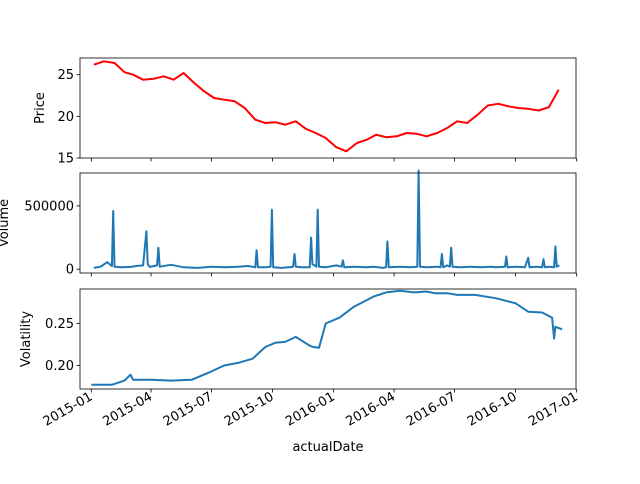 The width and height of the screenshot is (640, 484). Describe the element at coordinates (553, 409) in the screenshot. I see `x-tick-label: 2017-01` at that location.